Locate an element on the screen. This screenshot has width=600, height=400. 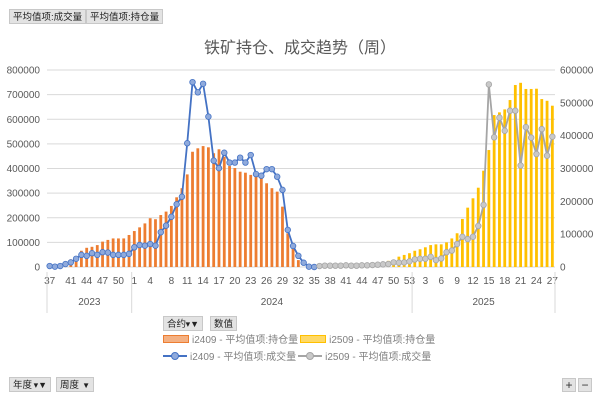
year-label: 年度 is located at coordinates (23, 385).